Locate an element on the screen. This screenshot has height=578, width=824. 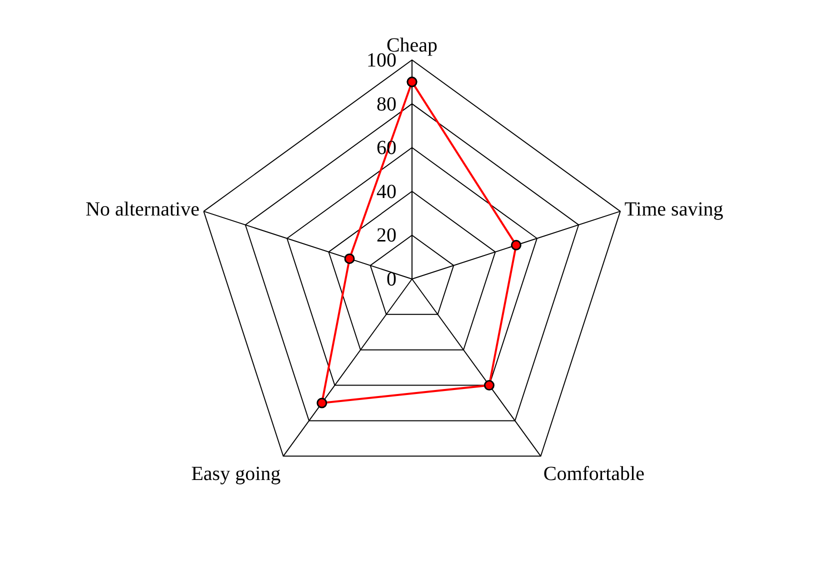
y-tick-label: 80 is located at coordinates (386, 104).